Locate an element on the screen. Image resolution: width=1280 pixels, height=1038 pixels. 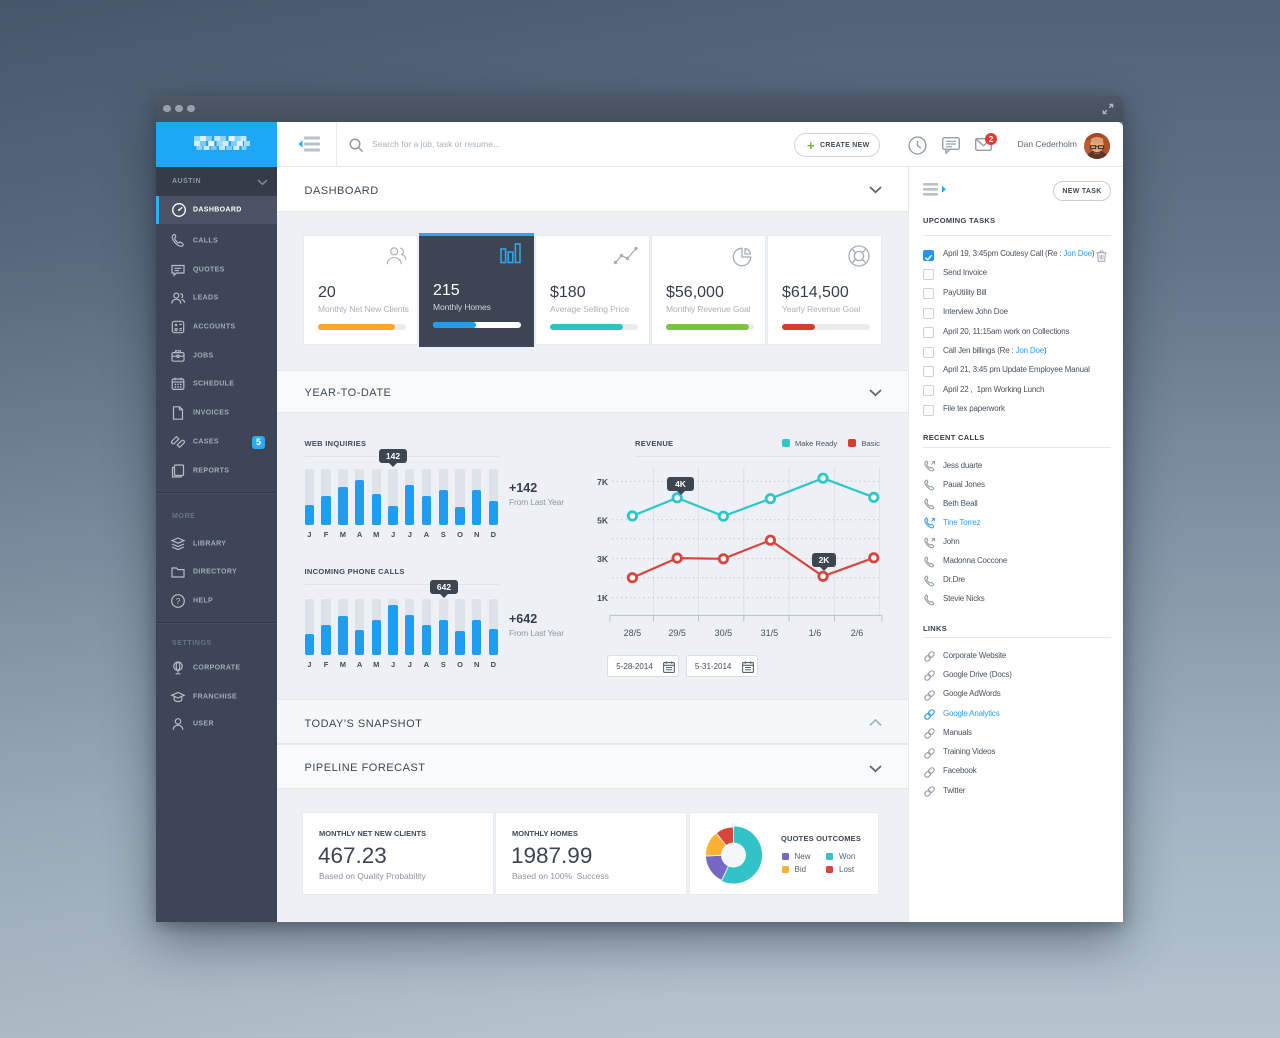
svg-text: 3K is located at coordinates (603, 559).